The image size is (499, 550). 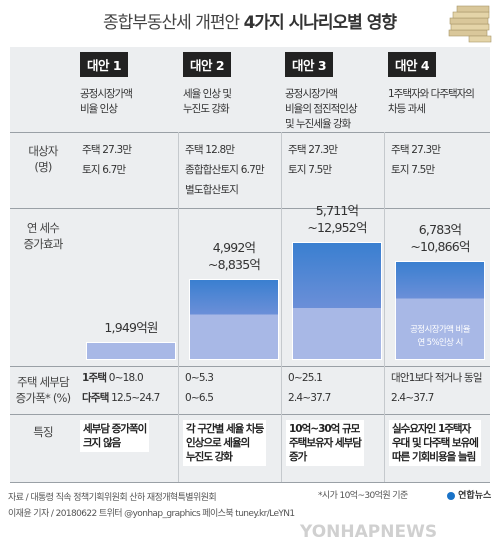 I want to click on row-label-feature: 특징, so click(x=43, y=432).